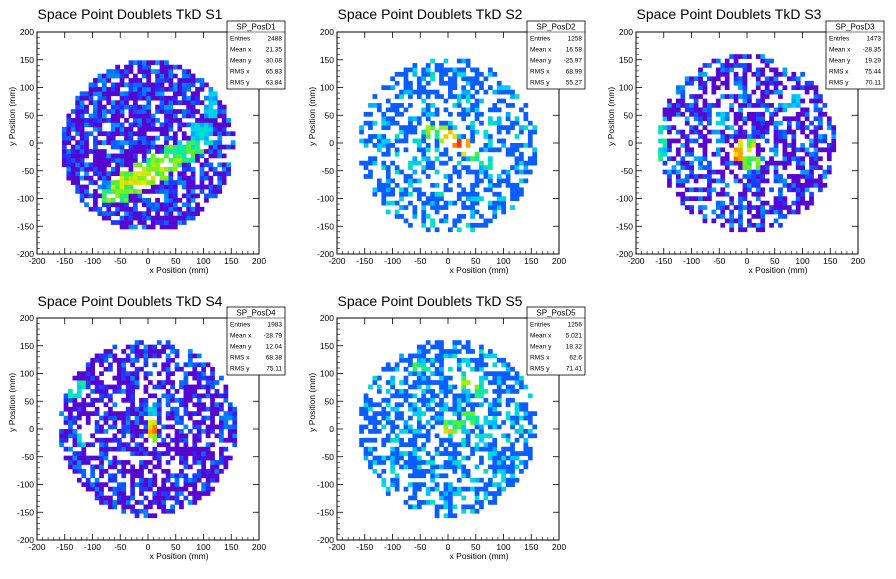 The image size is (896, 579). What do you see at coordinates (36, 261) in the screenshot?
I see `x-tick-label: -200` at bounding box center [36, 261].